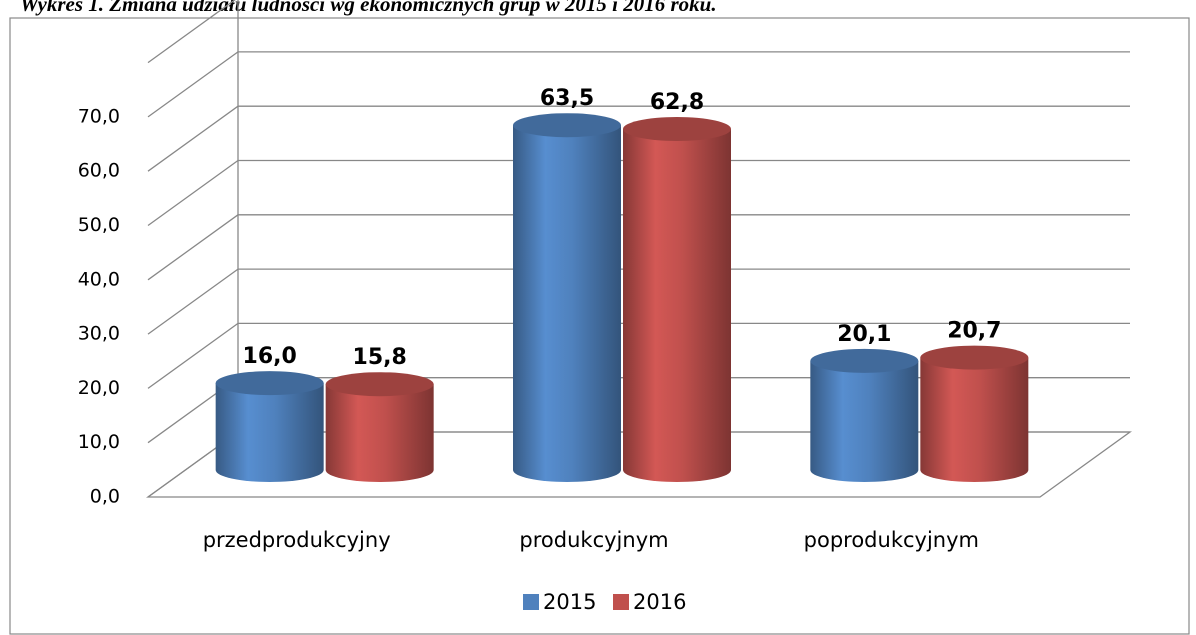 Image resolution: width=1196 pixels, height=635 pixels. I want to click on floor, so click(639, 464).